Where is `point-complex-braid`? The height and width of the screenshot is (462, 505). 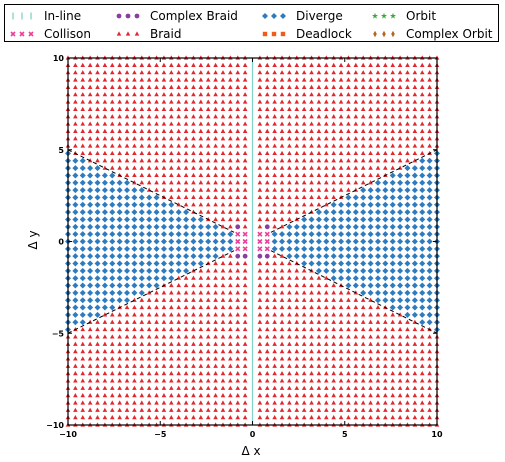 point-complex-braid is located at coordinates (245, 256).